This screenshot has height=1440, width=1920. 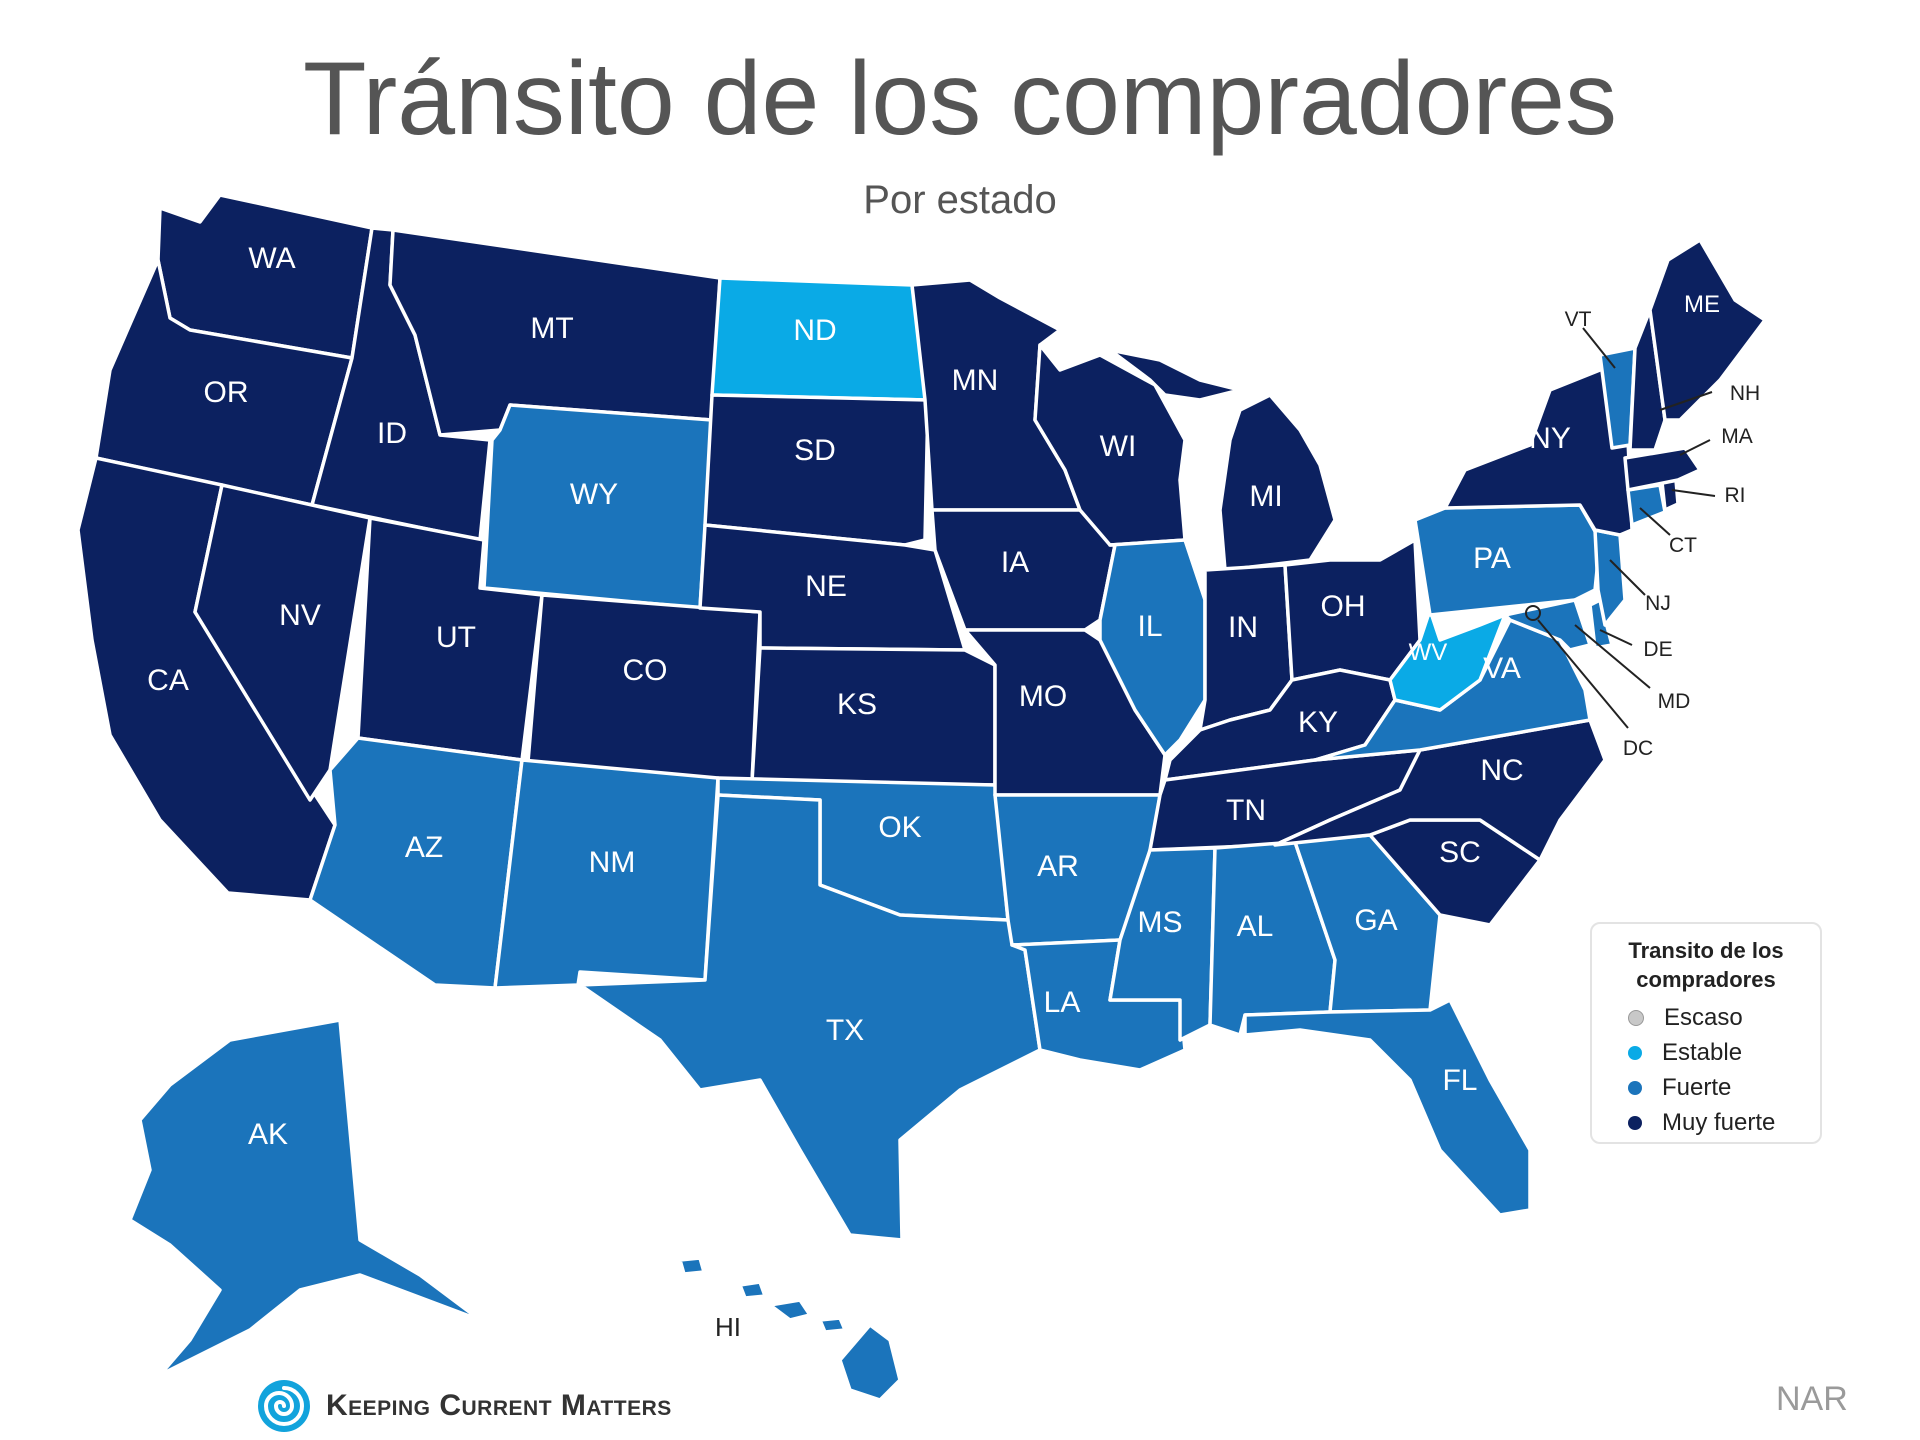 I want to click on state-nh, so click(x=1647, y=380).